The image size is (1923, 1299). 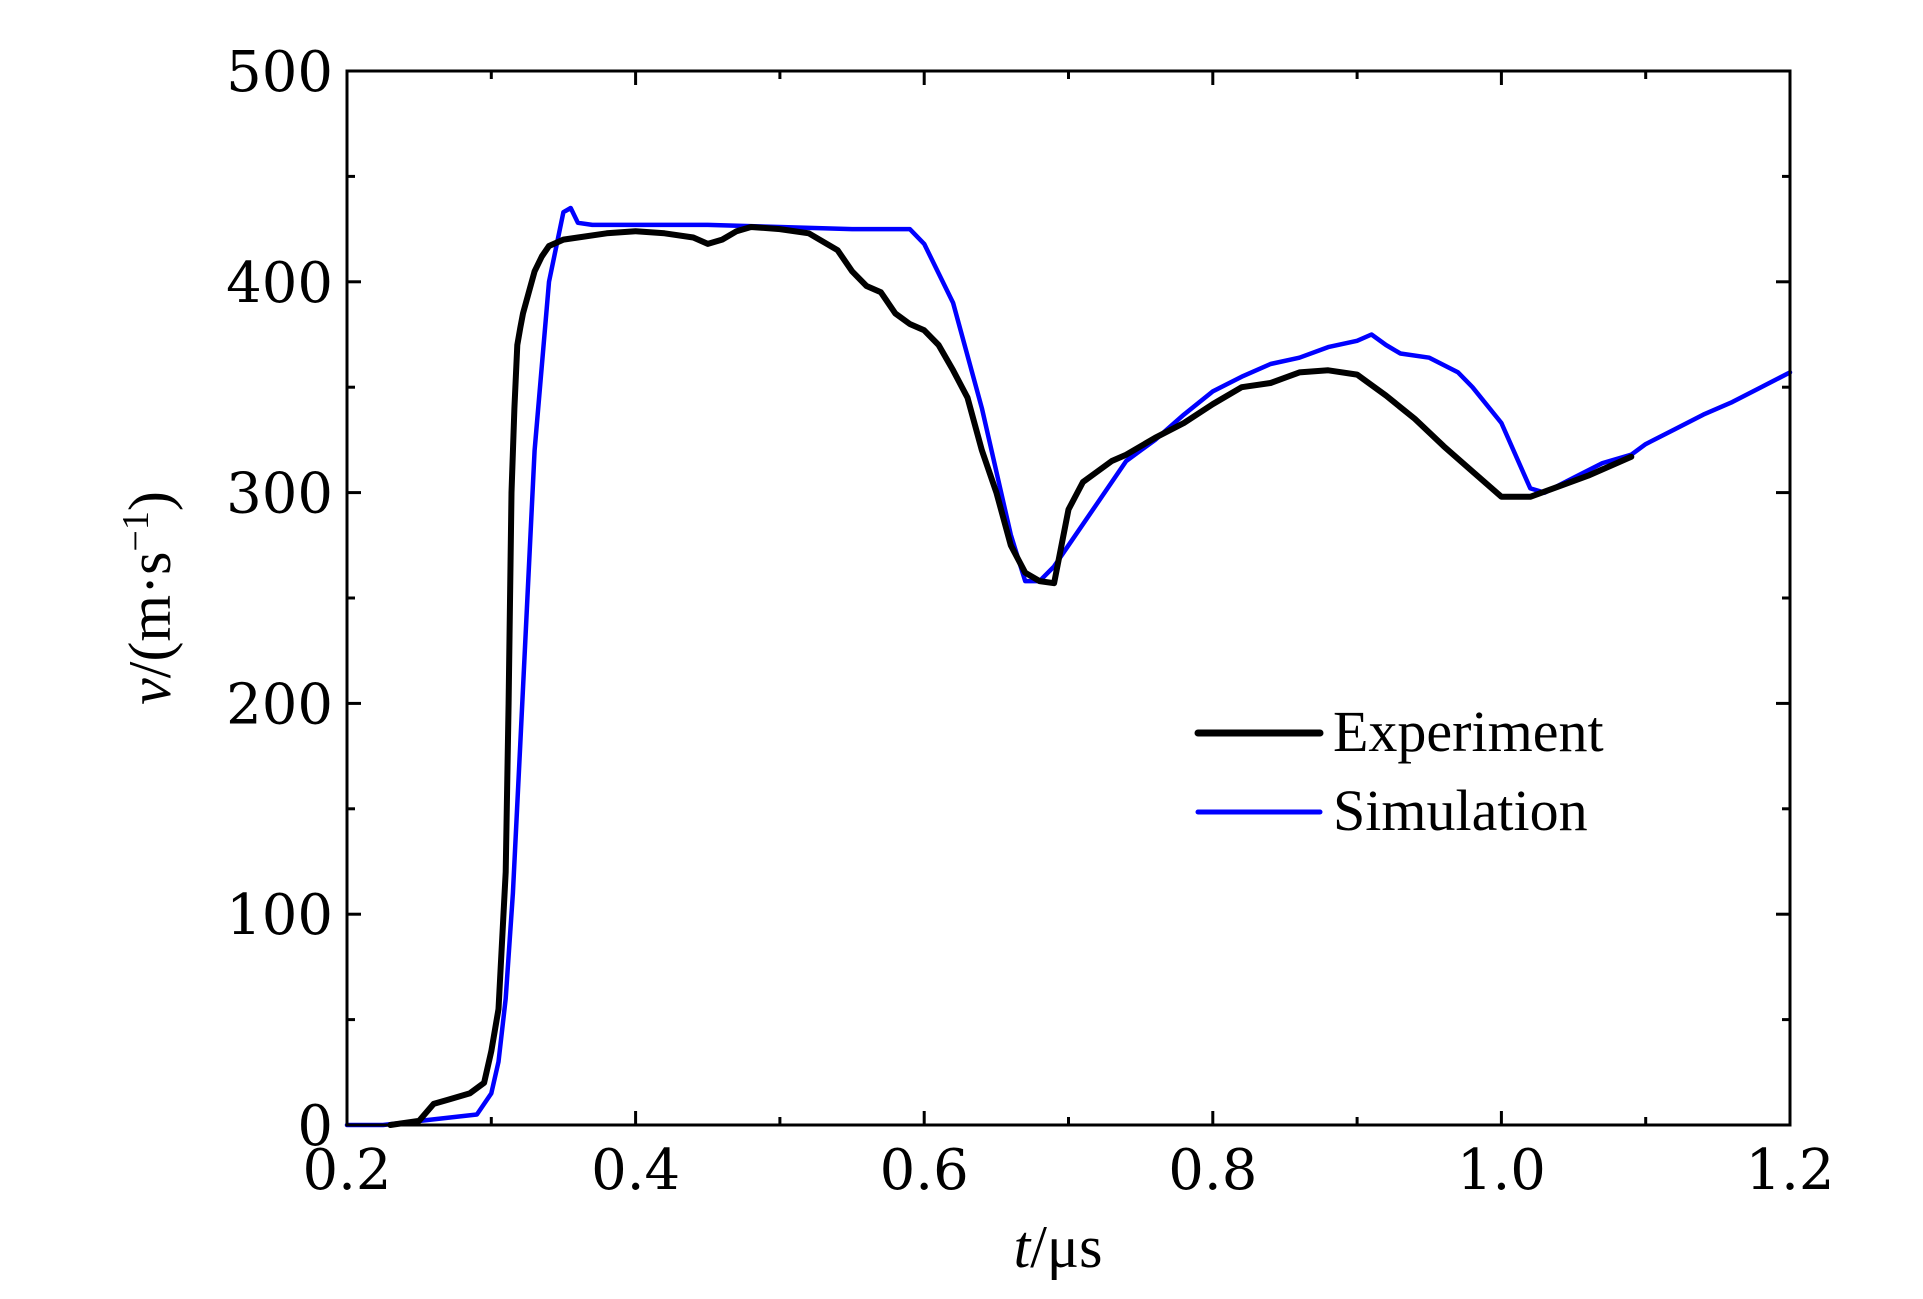 What do you see at coordinates (315, 1126) in the screenshot?
I see `y-tick-label: 0` at bounding box center [315, 1126].